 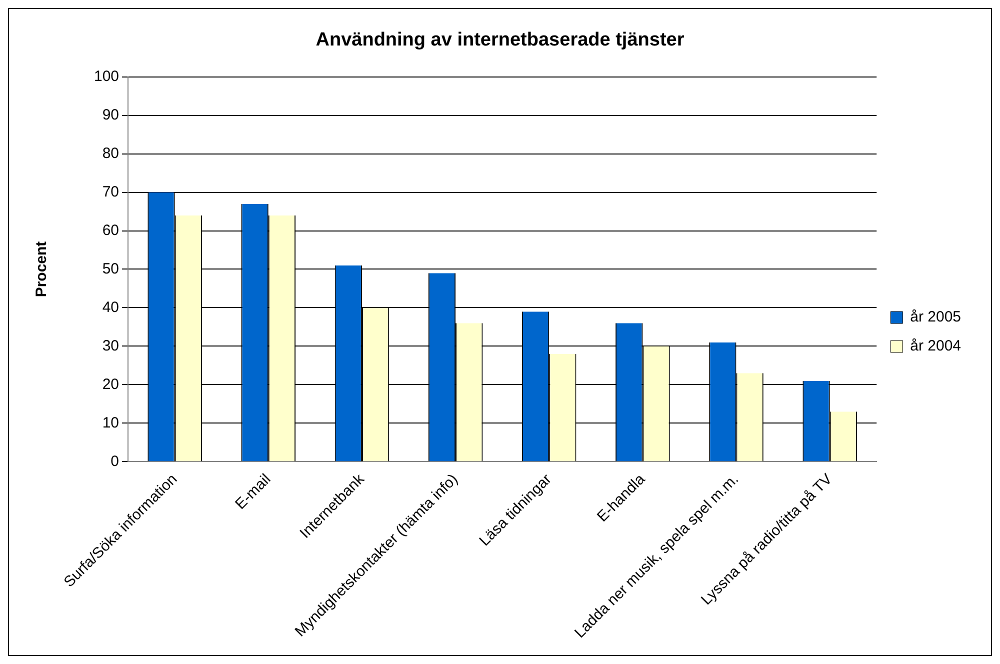 What do you see at coordinates (111, 191) in the screenshot?
I see `y-tick-label: 70` at bounding box center [111, 191].